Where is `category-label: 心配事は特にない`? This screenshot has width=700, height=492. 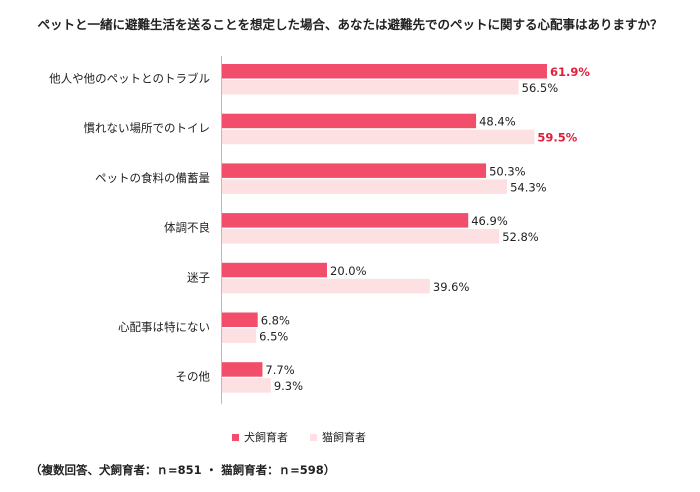 category-label: 心配事は特にない is located at coordinates (164, 327).